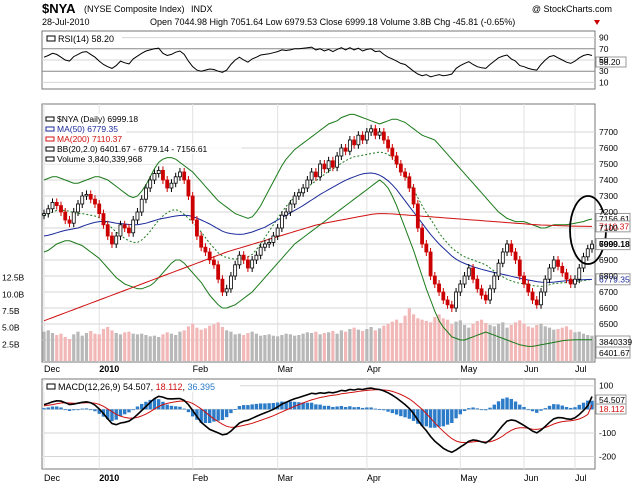 Image resolution: width=640 pixels, height=485 pixels. Describe the element at coordinates (608, 212) in the screenshot. I see `price-tick-label: 7200` at that location.